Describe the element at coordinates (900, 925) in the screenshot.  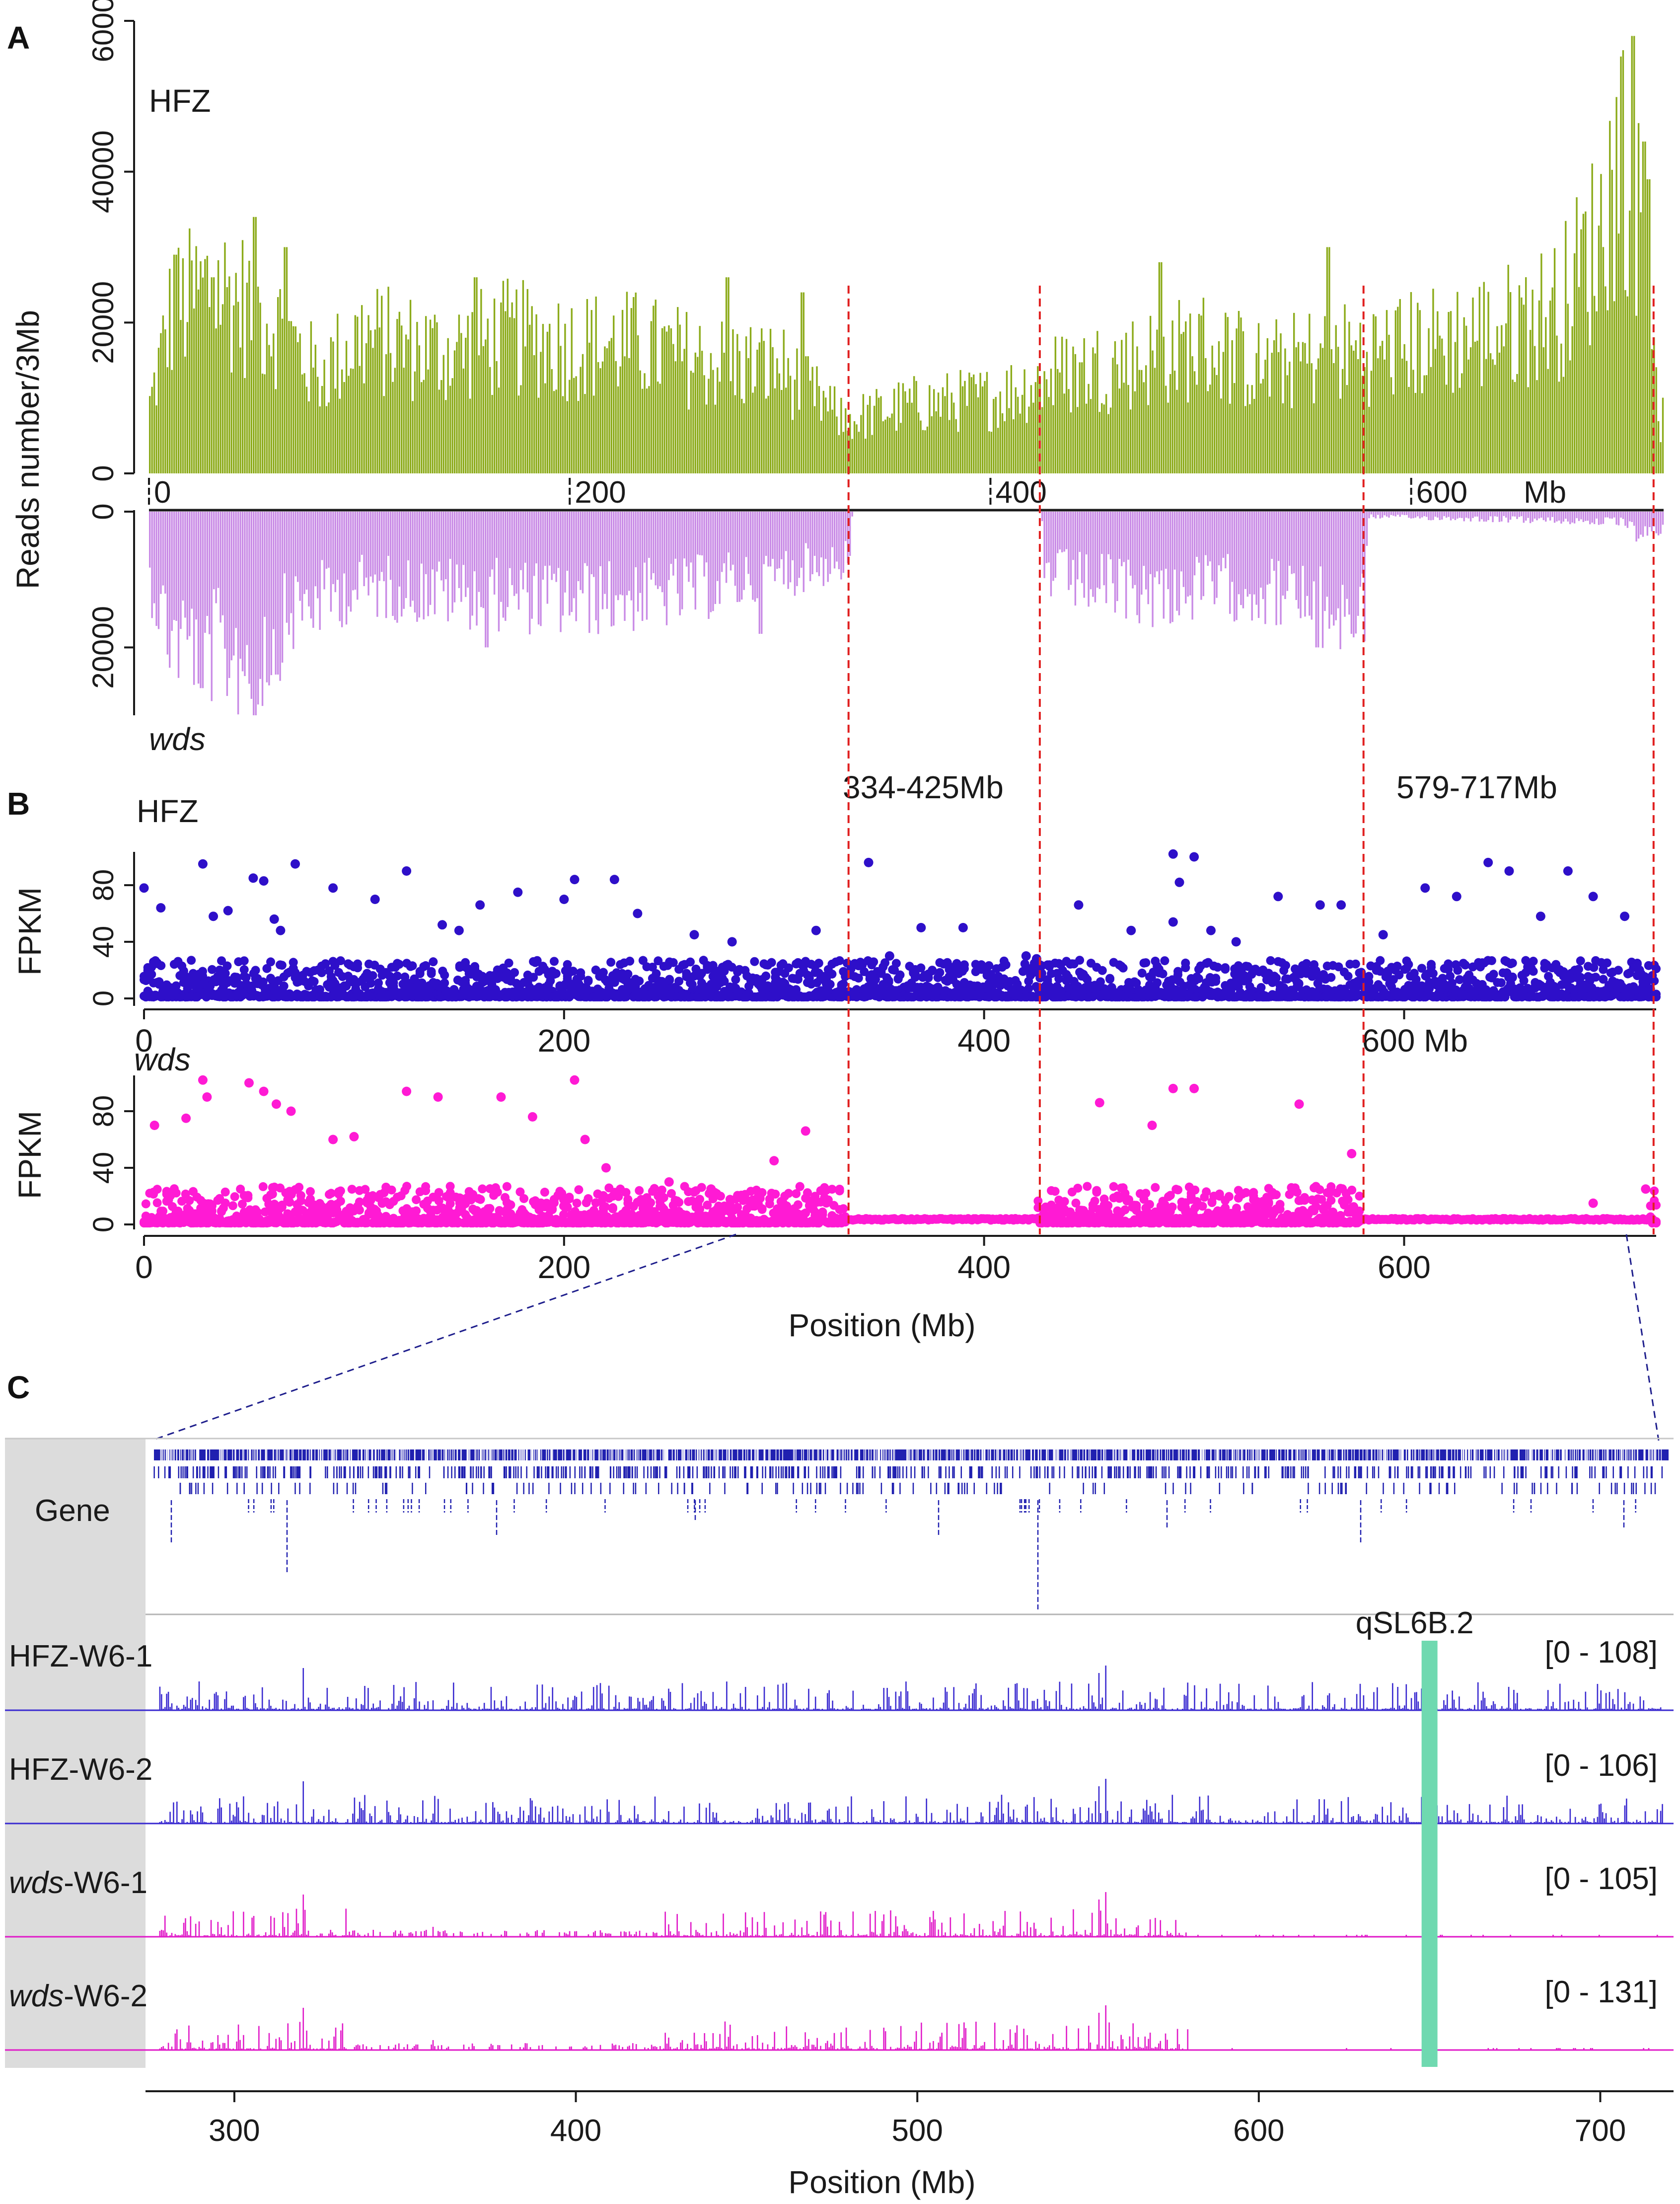
I see `panel-b-hfz-points` at that location.